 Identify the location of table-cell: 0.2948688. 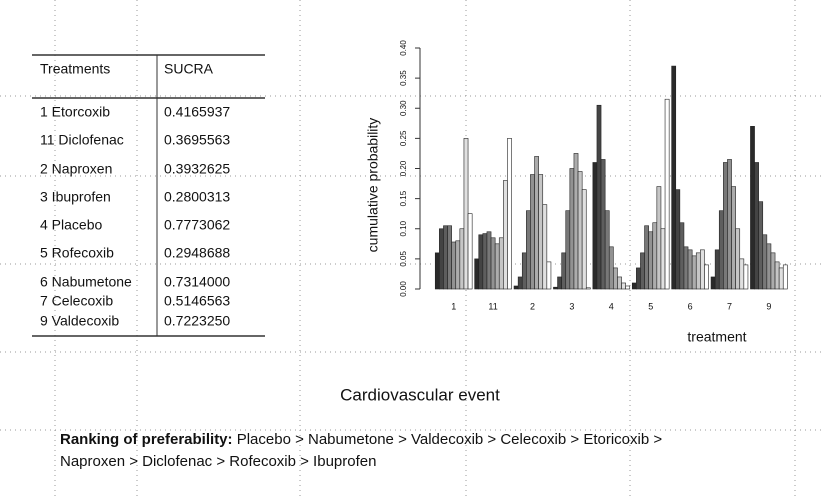
(197, 253).